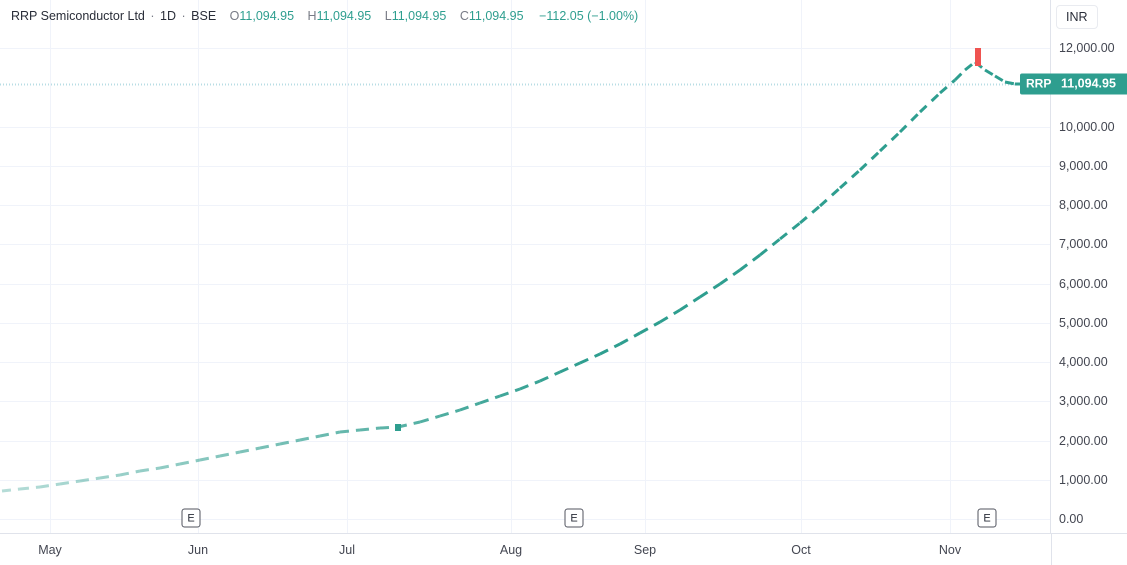 This screenshot has width=1127, height=565. What do you see at coordinates (234, 16) in the screenshot?
I see `open-tag: O` at bounding box center [234, 16].